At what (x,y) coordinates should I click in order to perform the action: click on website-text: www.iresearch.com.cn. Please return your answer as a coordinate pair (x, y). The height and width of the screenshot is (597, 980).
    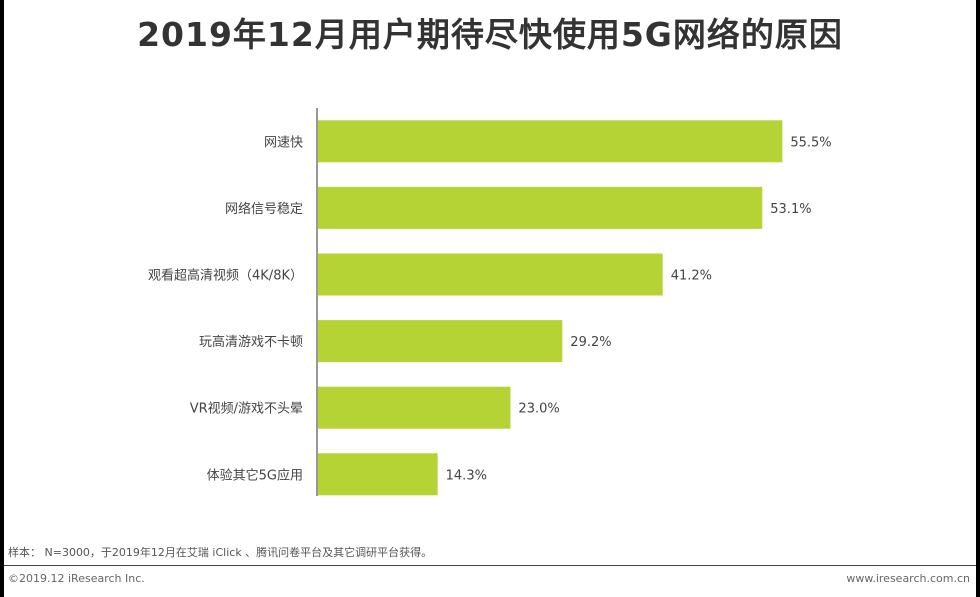
    Looking at the image, I should click on (908, 578).